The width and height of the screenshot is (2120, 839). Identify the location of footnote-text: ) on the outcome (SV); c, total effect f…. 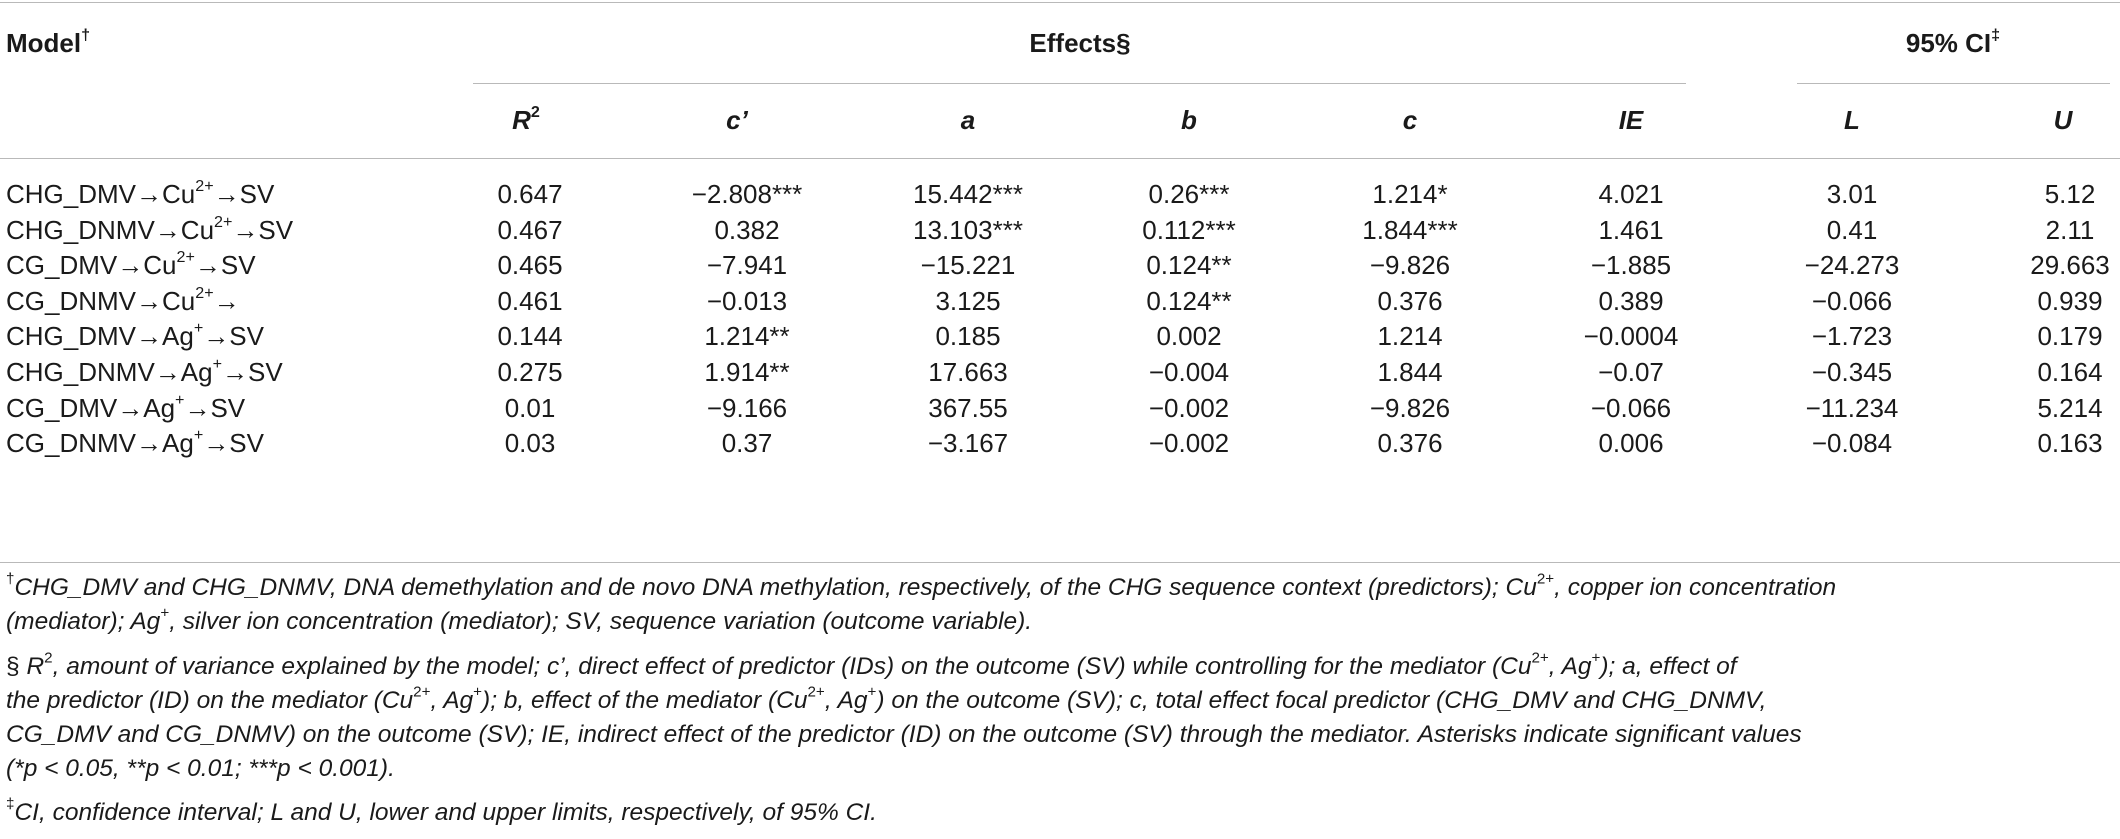
(1321, 700).